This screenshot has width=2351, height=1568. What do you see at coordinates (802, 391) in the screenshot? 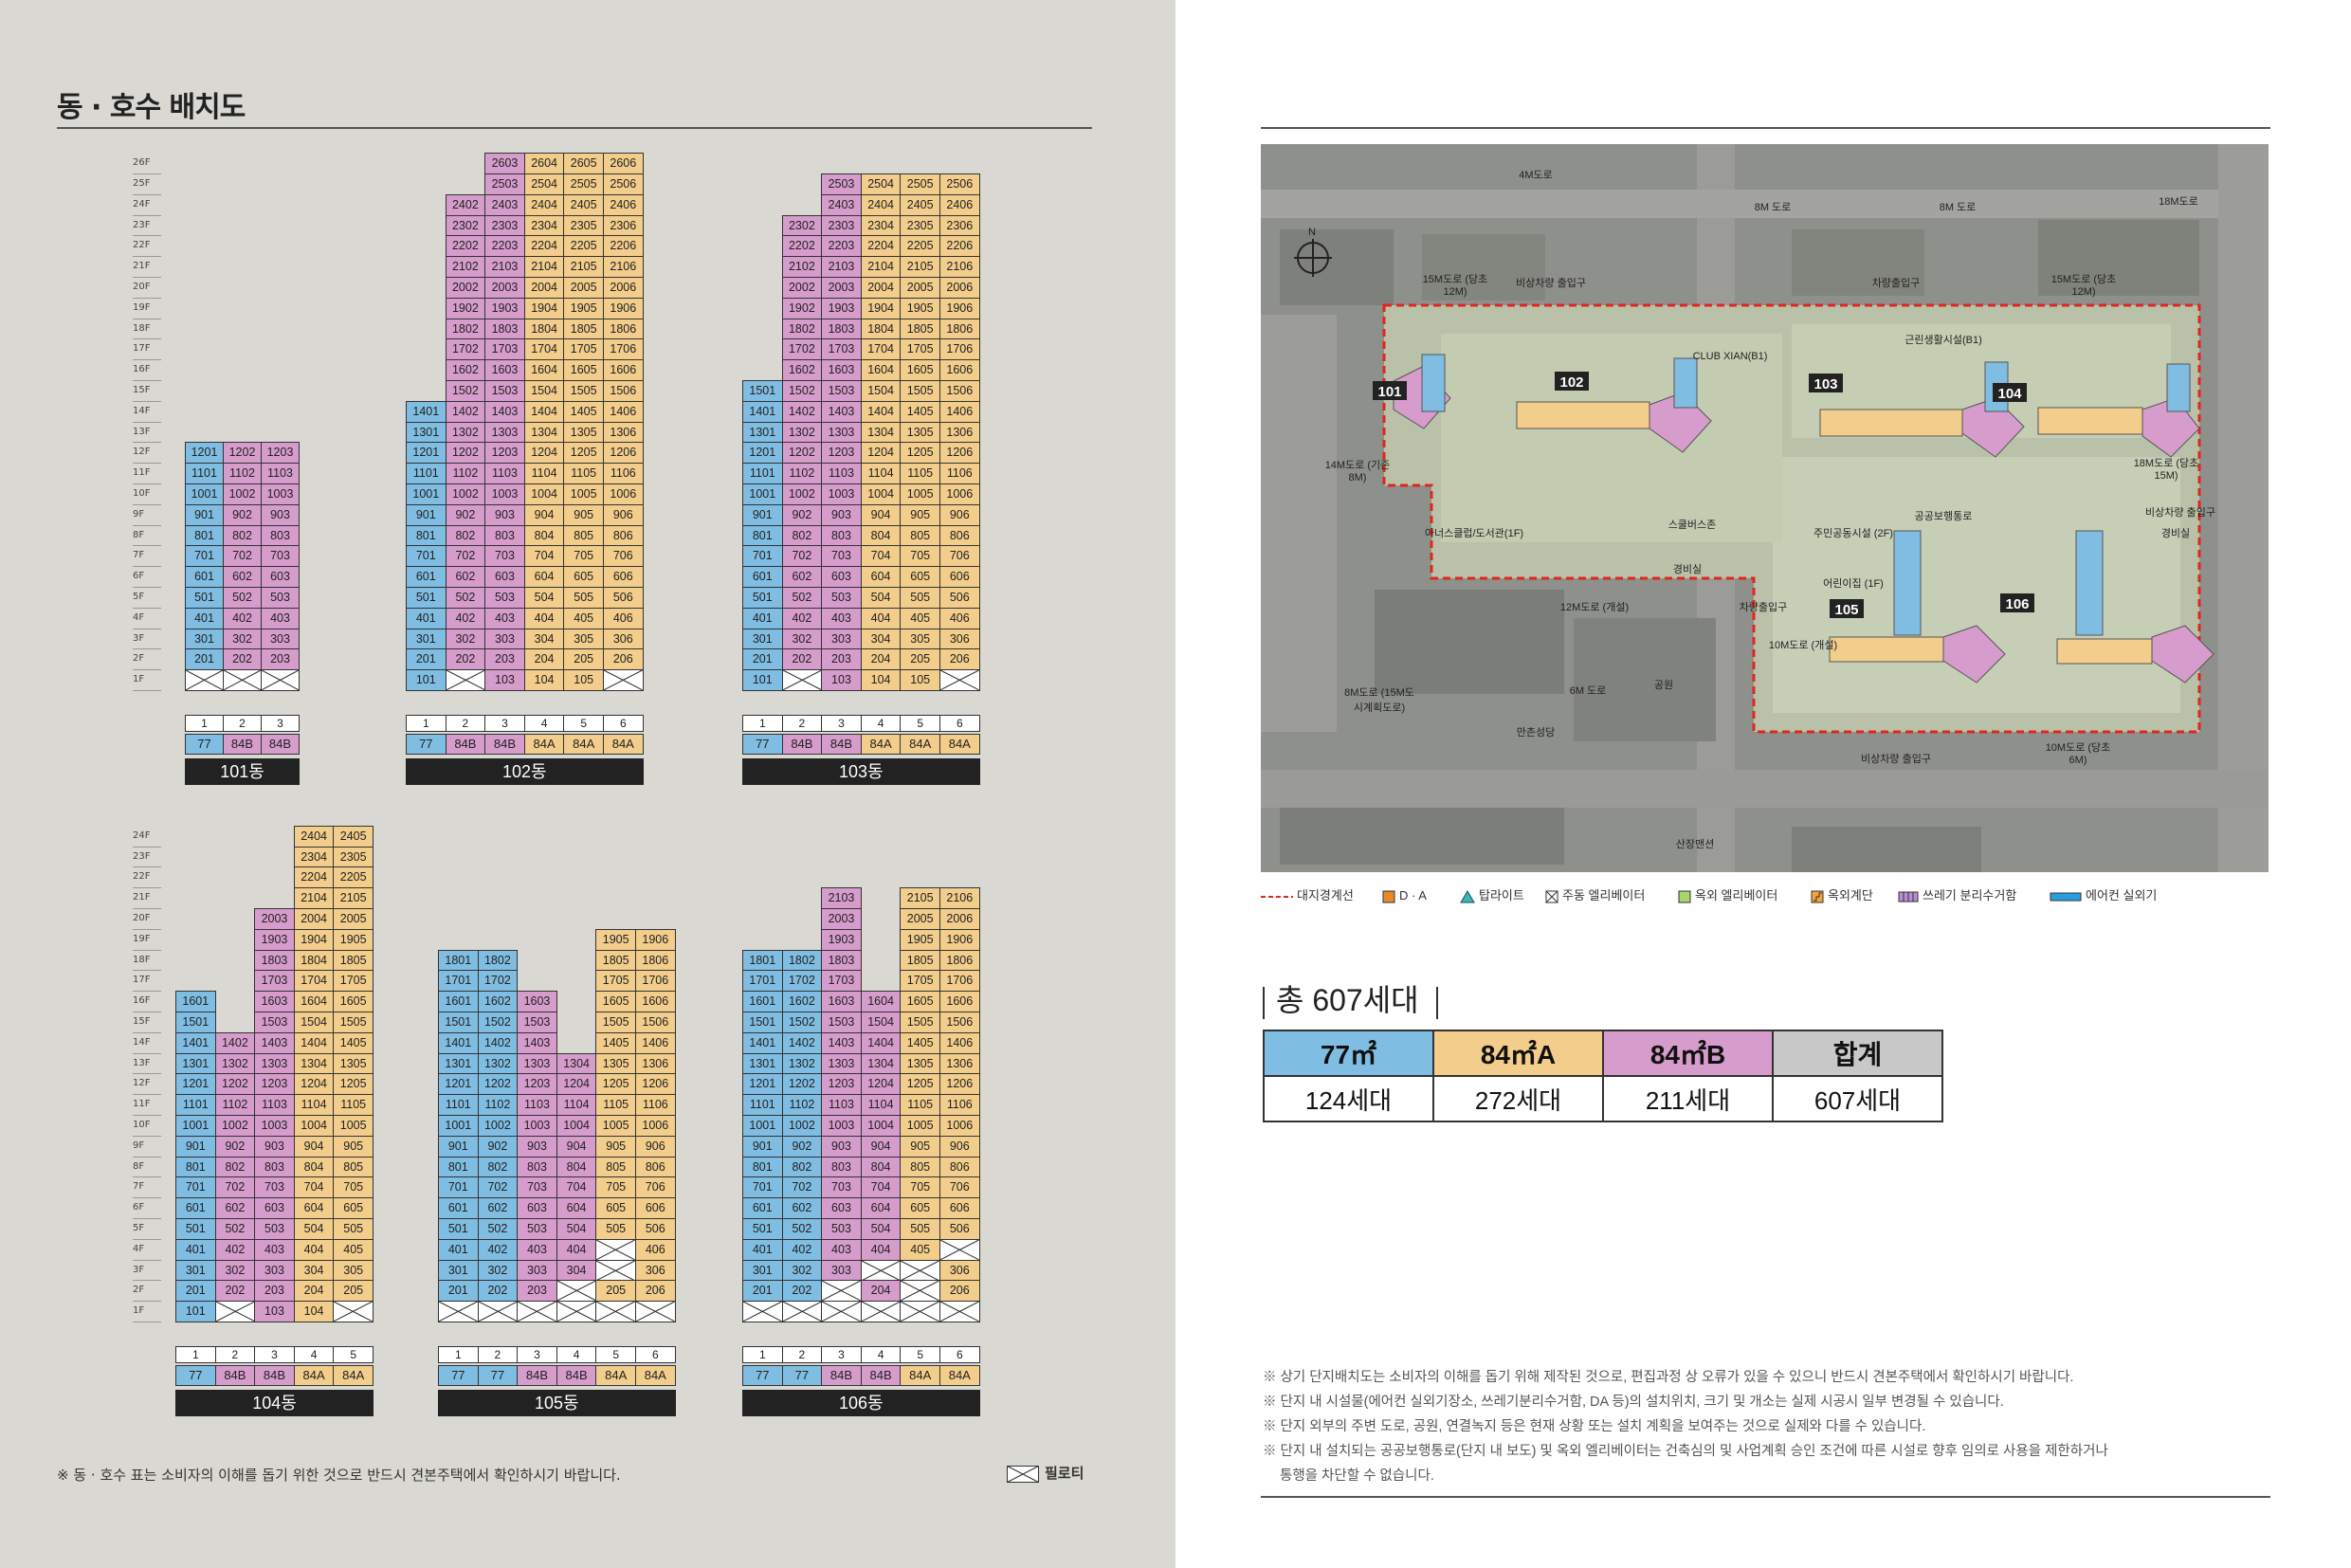
I see `unit-cell: 1502` at bounding box center [802, 391].